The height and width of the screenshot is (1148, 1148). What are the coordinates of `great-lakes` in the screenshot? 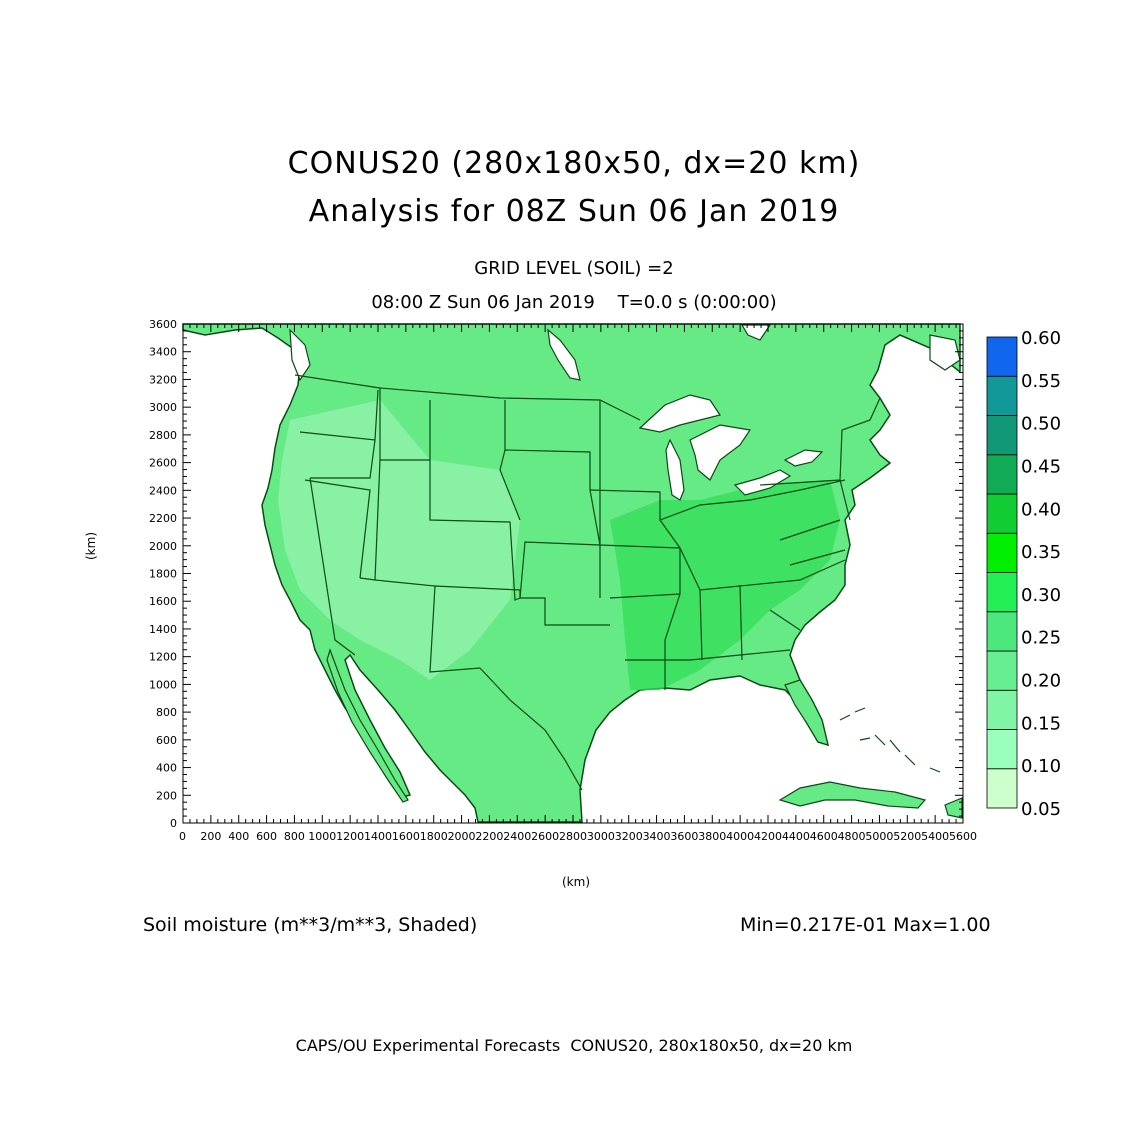 It's located at (731, 447).